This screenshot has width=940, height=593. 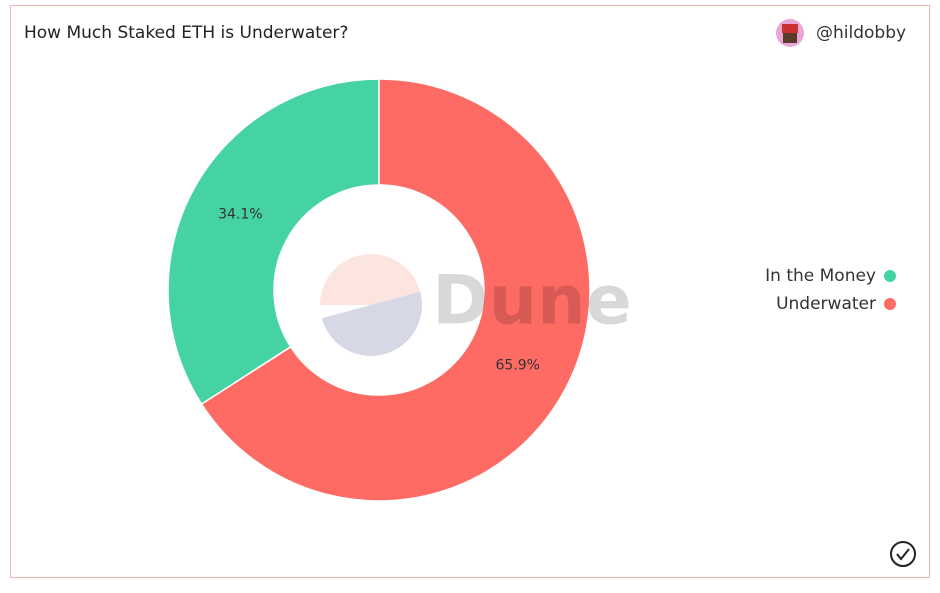 I want to click on avatar, so click(x=790, y=33).